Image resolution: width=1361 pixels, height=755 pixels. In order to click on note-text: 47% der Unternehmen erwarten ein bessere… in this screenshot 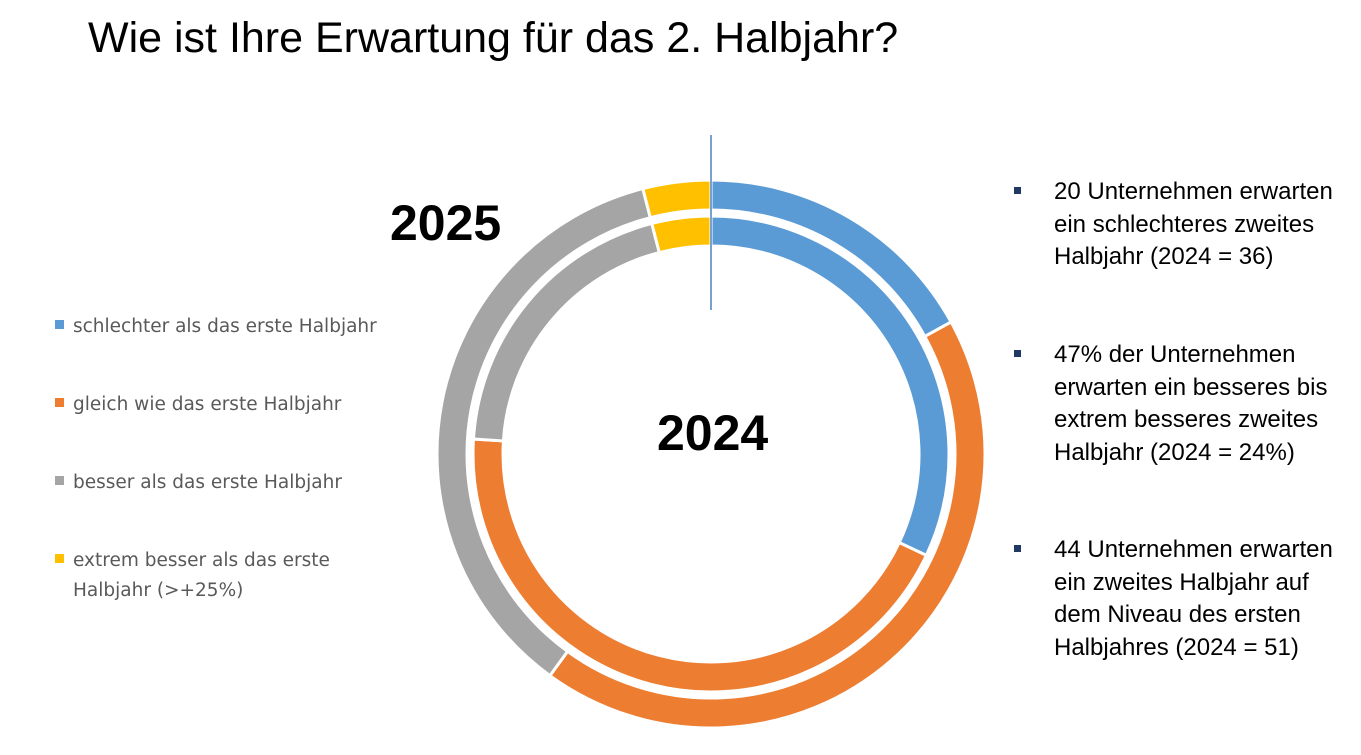, I will do `click(1191, 403)`.